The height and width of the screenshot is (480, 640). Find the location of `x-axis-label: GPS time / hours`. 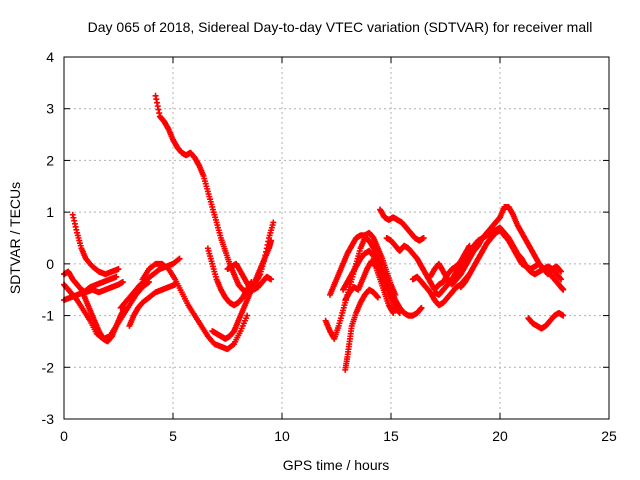

x-axis-label: GPS time / hours is located at coordinates (336, 465).